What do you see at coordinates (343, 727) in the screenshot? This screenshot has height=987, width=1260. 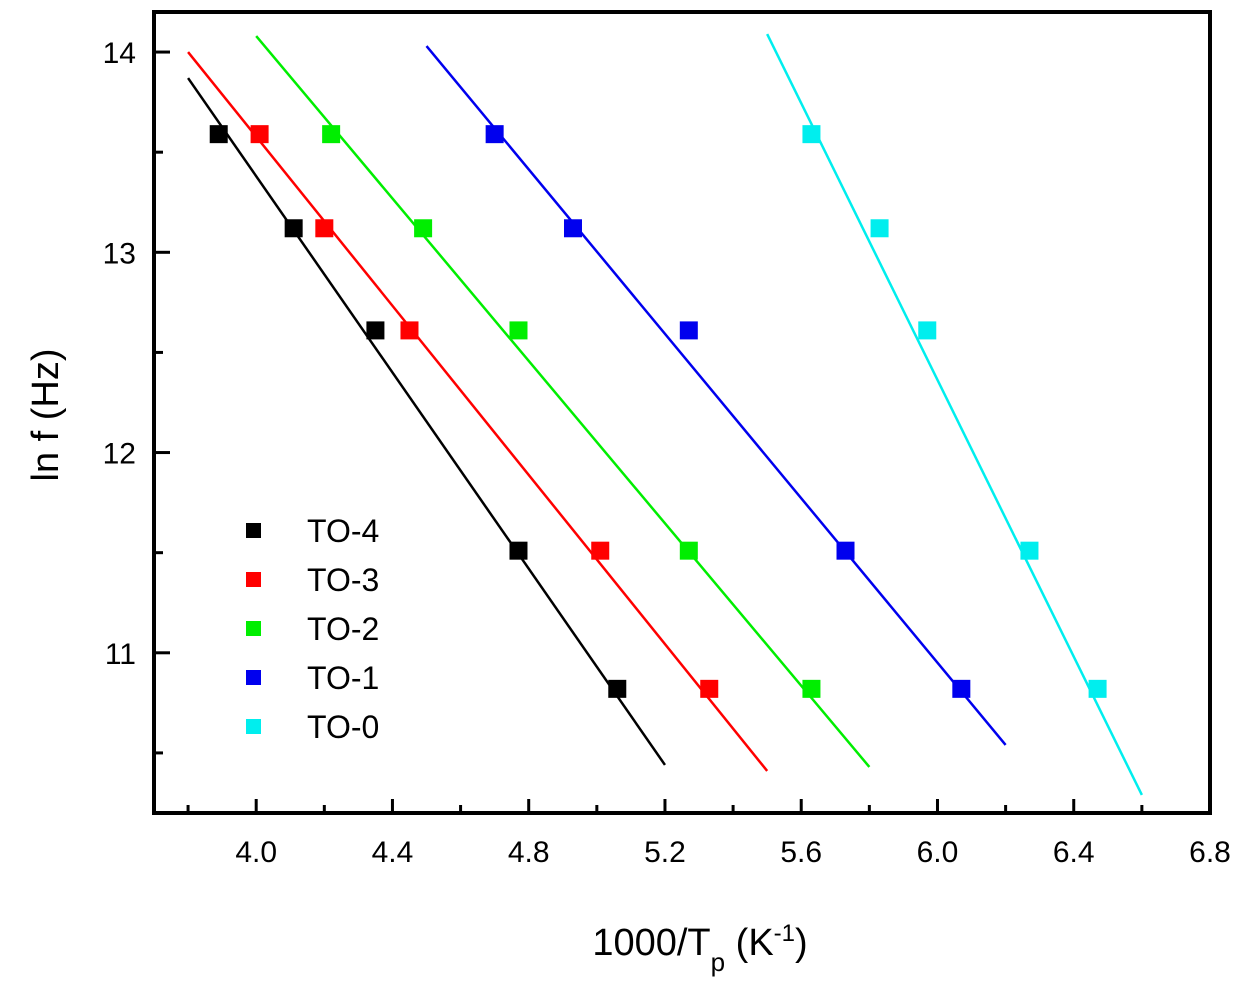 I see `legend-label-to-0: TO-0` at bounding box center [343, 727].